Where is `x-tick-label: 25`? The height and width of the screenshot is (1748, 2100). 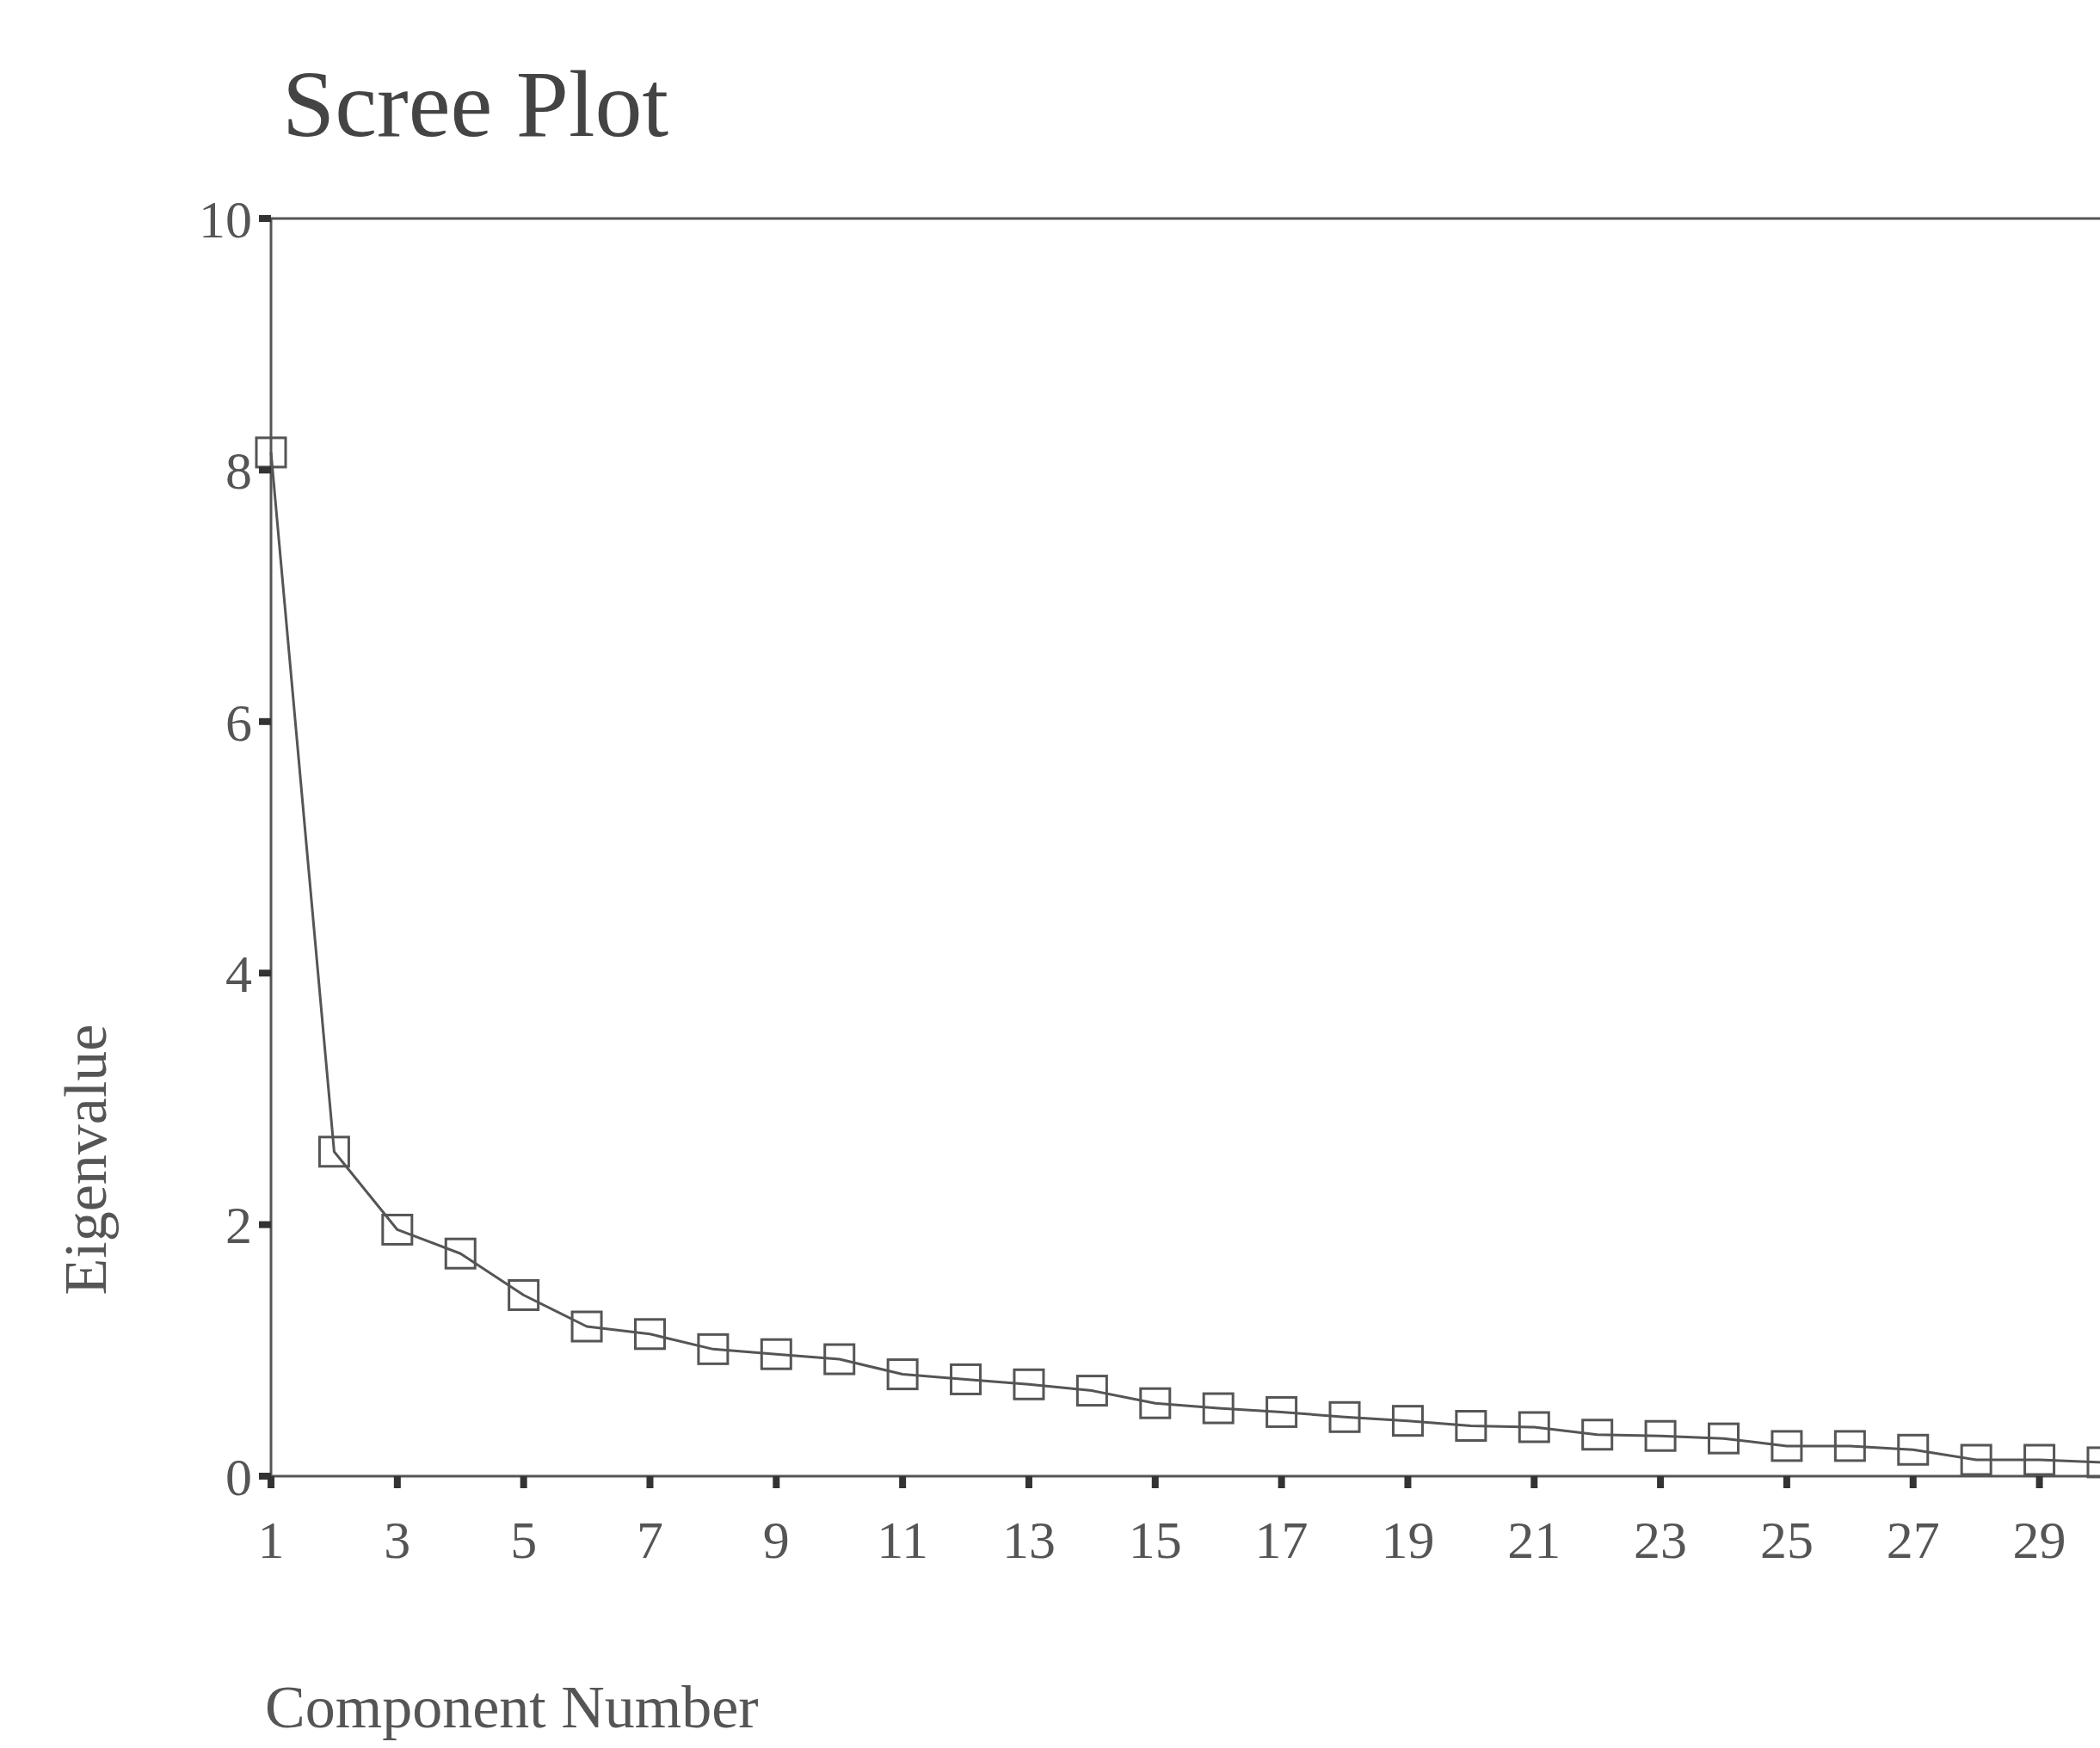
x-tick-label: 25 is located at coordinates (1786, 1540).